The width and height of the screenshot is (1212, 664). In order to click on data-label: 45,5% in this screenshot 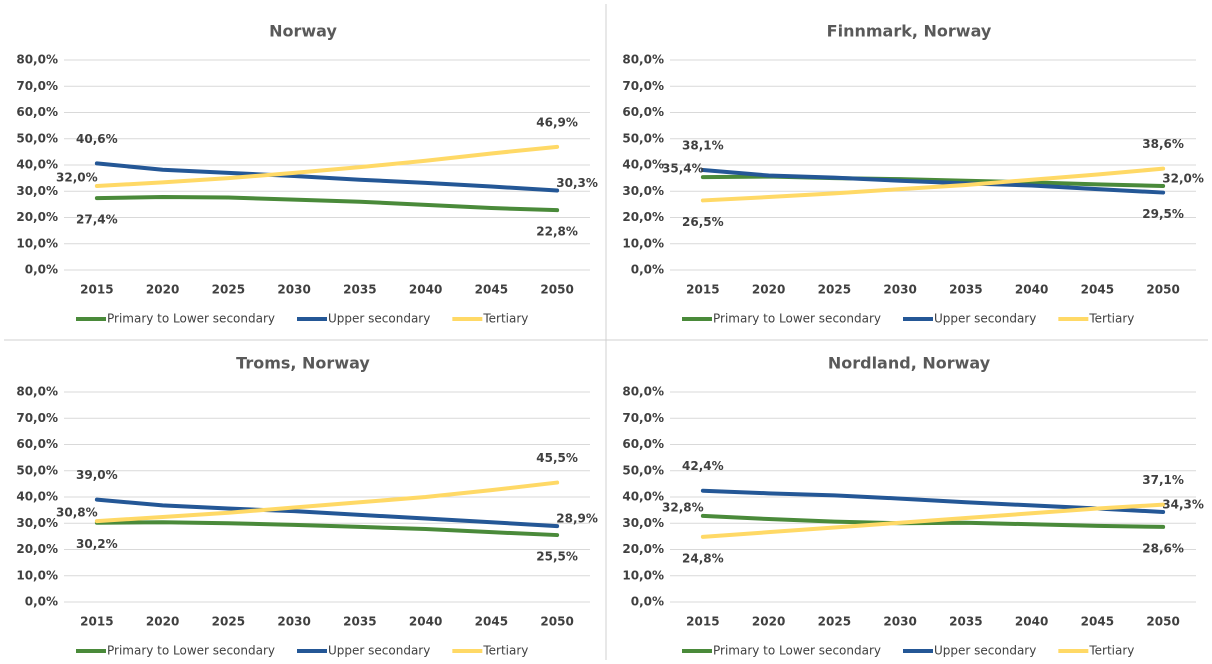, I will do `click(557, 458)`.